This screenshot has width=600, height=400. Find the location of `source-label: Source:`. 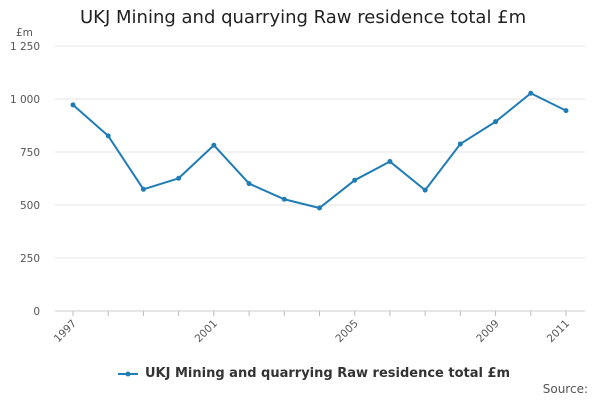

source-label: Source: is located at coordinates (565, 389).